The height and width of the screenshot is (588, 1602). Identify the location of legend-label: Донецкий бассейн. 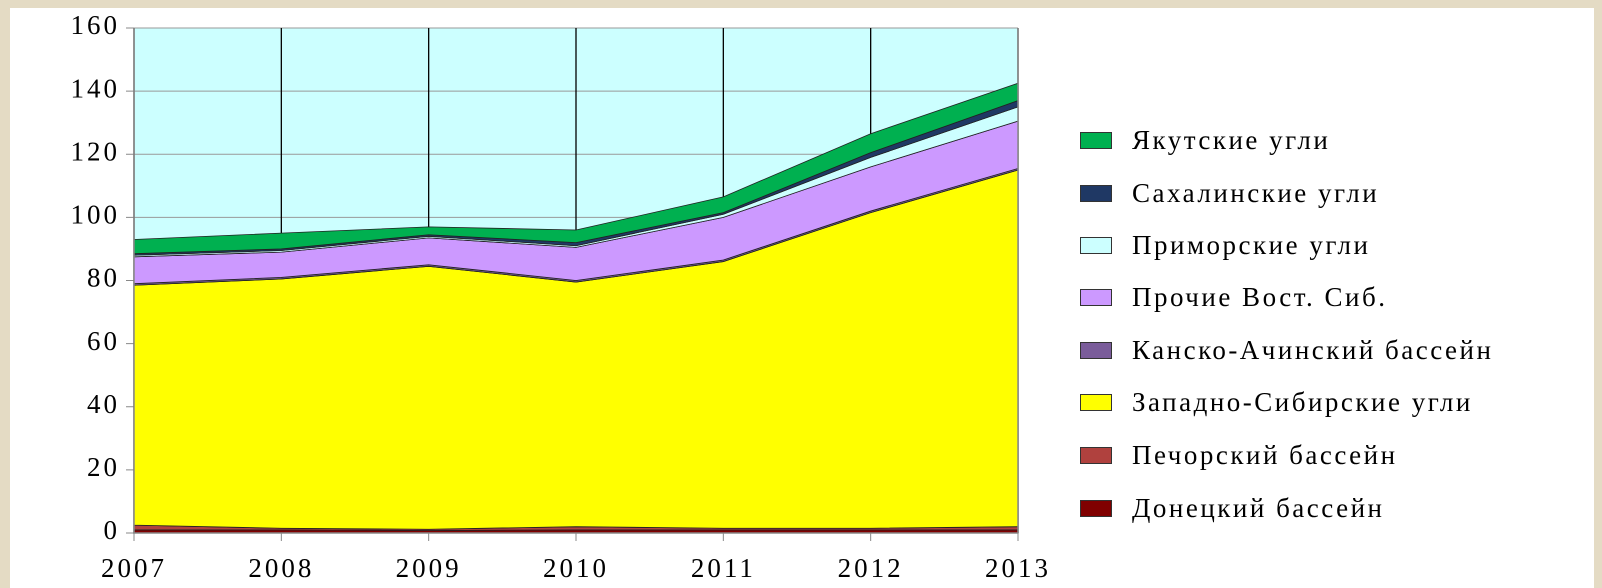
(1258, 508).